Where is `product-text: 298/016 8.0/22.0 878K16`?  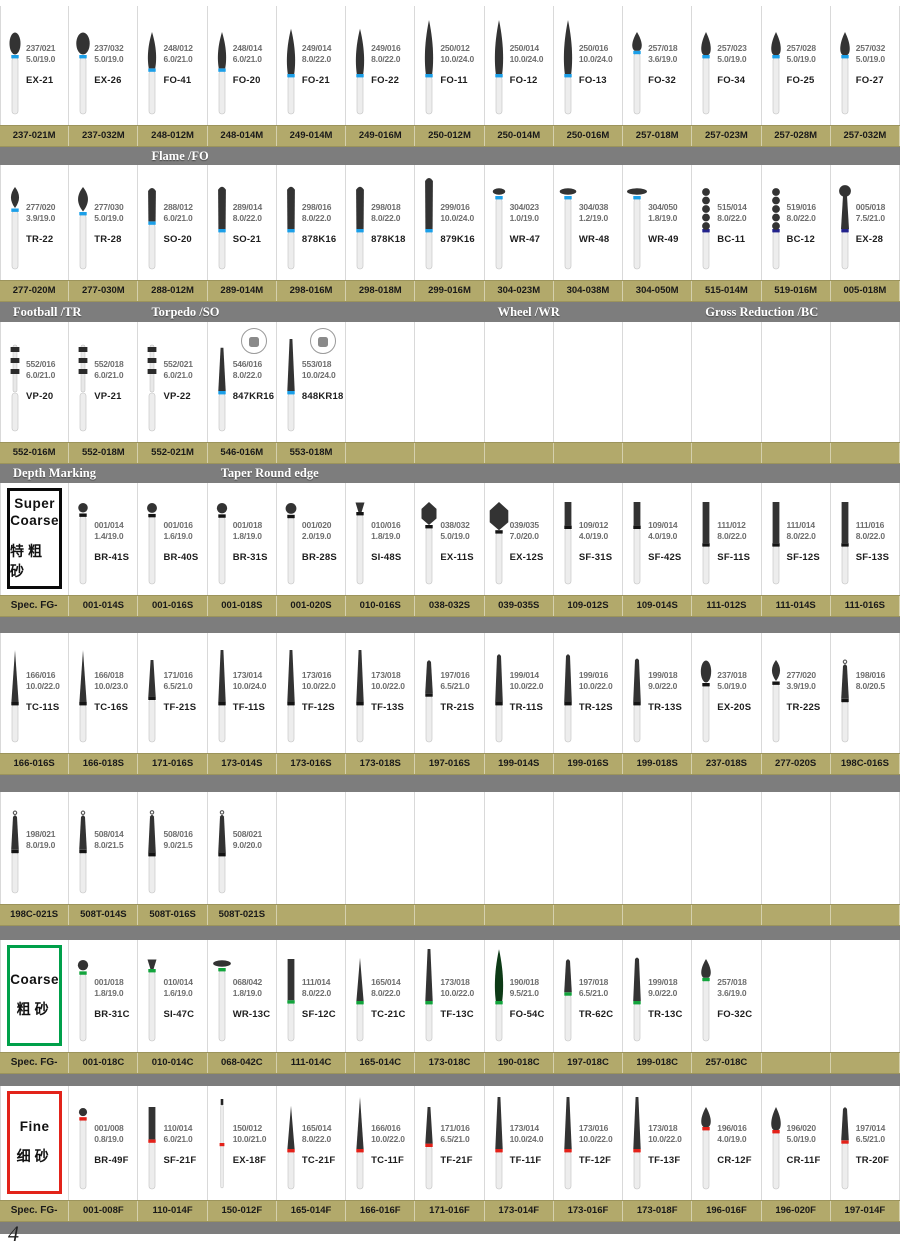 product-text: 298/016 8.0/22.0 878K16 is located at coordinates (323, 223).